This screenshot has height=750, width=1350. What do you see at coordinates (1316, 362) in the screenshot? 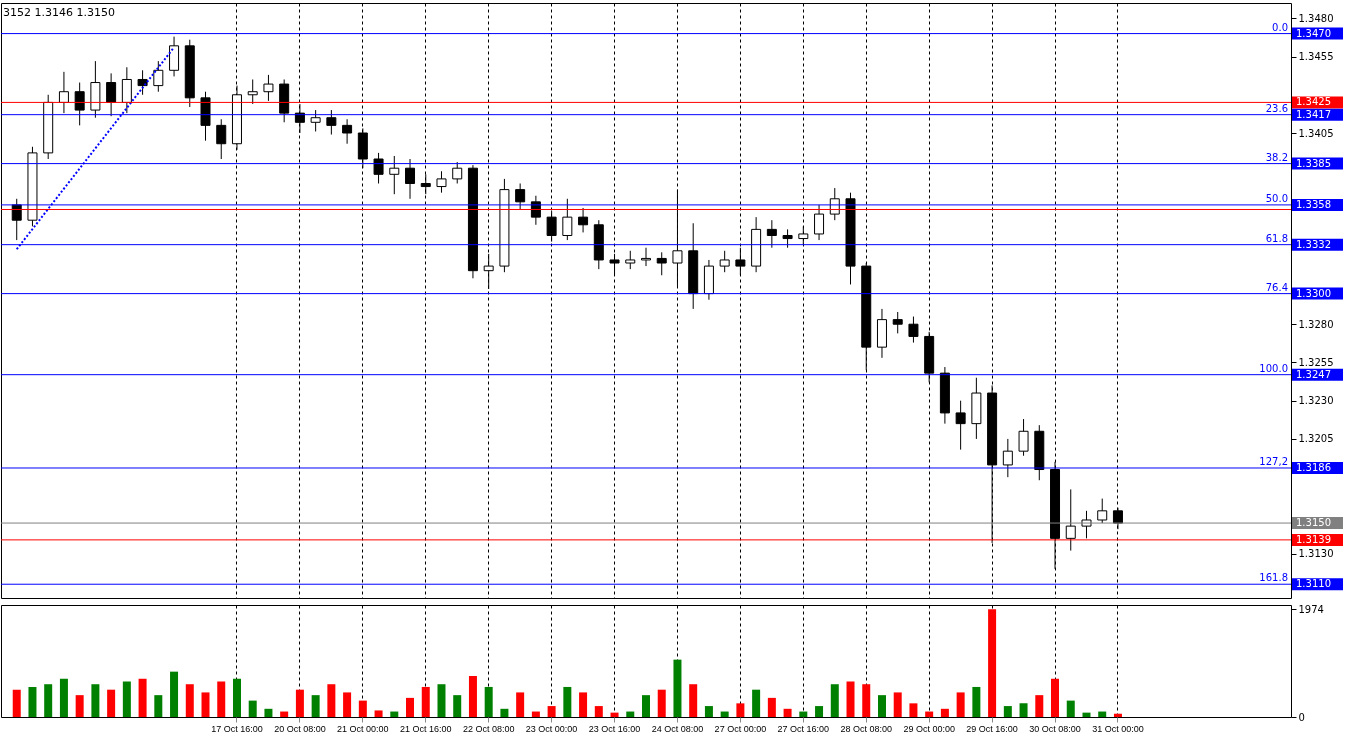
I see `y-tick-label: 1.3255` at bounding box center [1316, 362].